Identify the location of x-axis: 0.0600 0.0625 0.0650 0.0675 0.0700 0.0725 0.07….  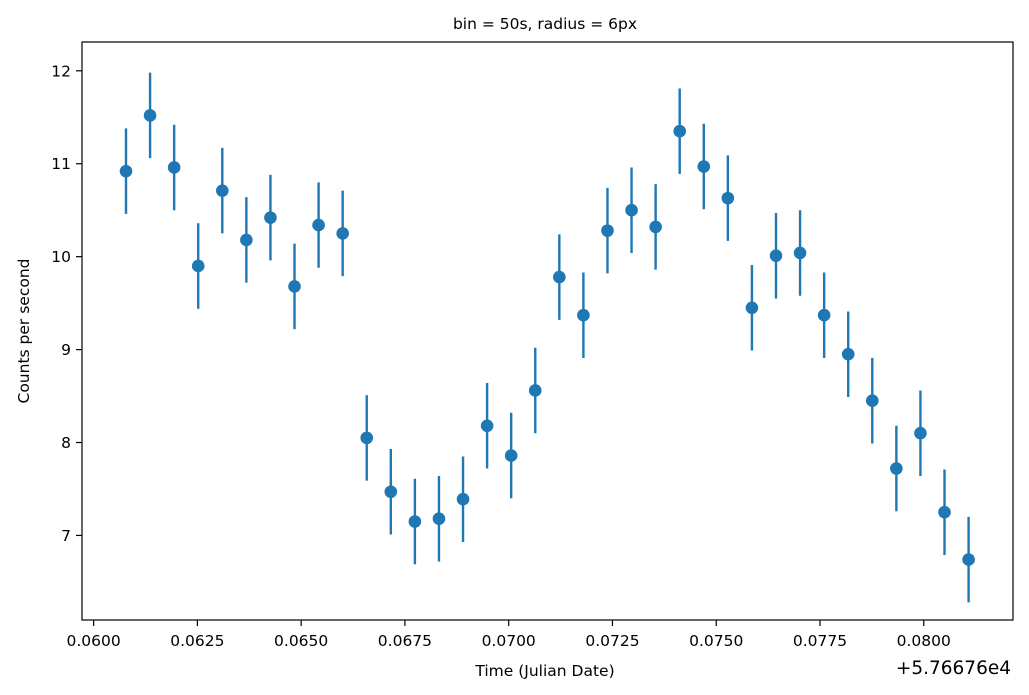
(508, 635).